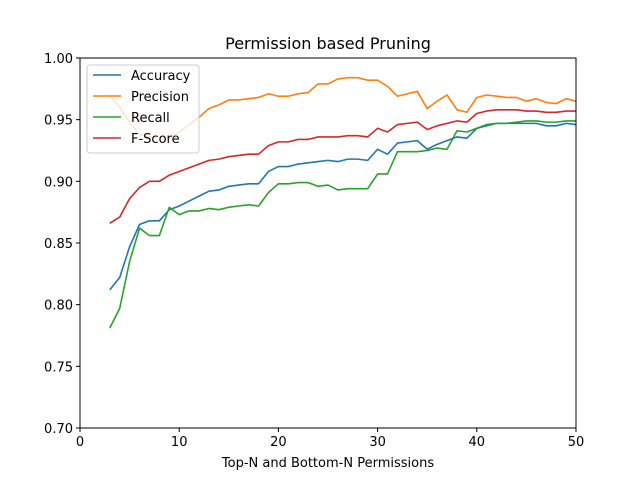 The height and width of the screenshot is (480, 640). I want to click on legend-entry: Accuracy, so click(161, 76).